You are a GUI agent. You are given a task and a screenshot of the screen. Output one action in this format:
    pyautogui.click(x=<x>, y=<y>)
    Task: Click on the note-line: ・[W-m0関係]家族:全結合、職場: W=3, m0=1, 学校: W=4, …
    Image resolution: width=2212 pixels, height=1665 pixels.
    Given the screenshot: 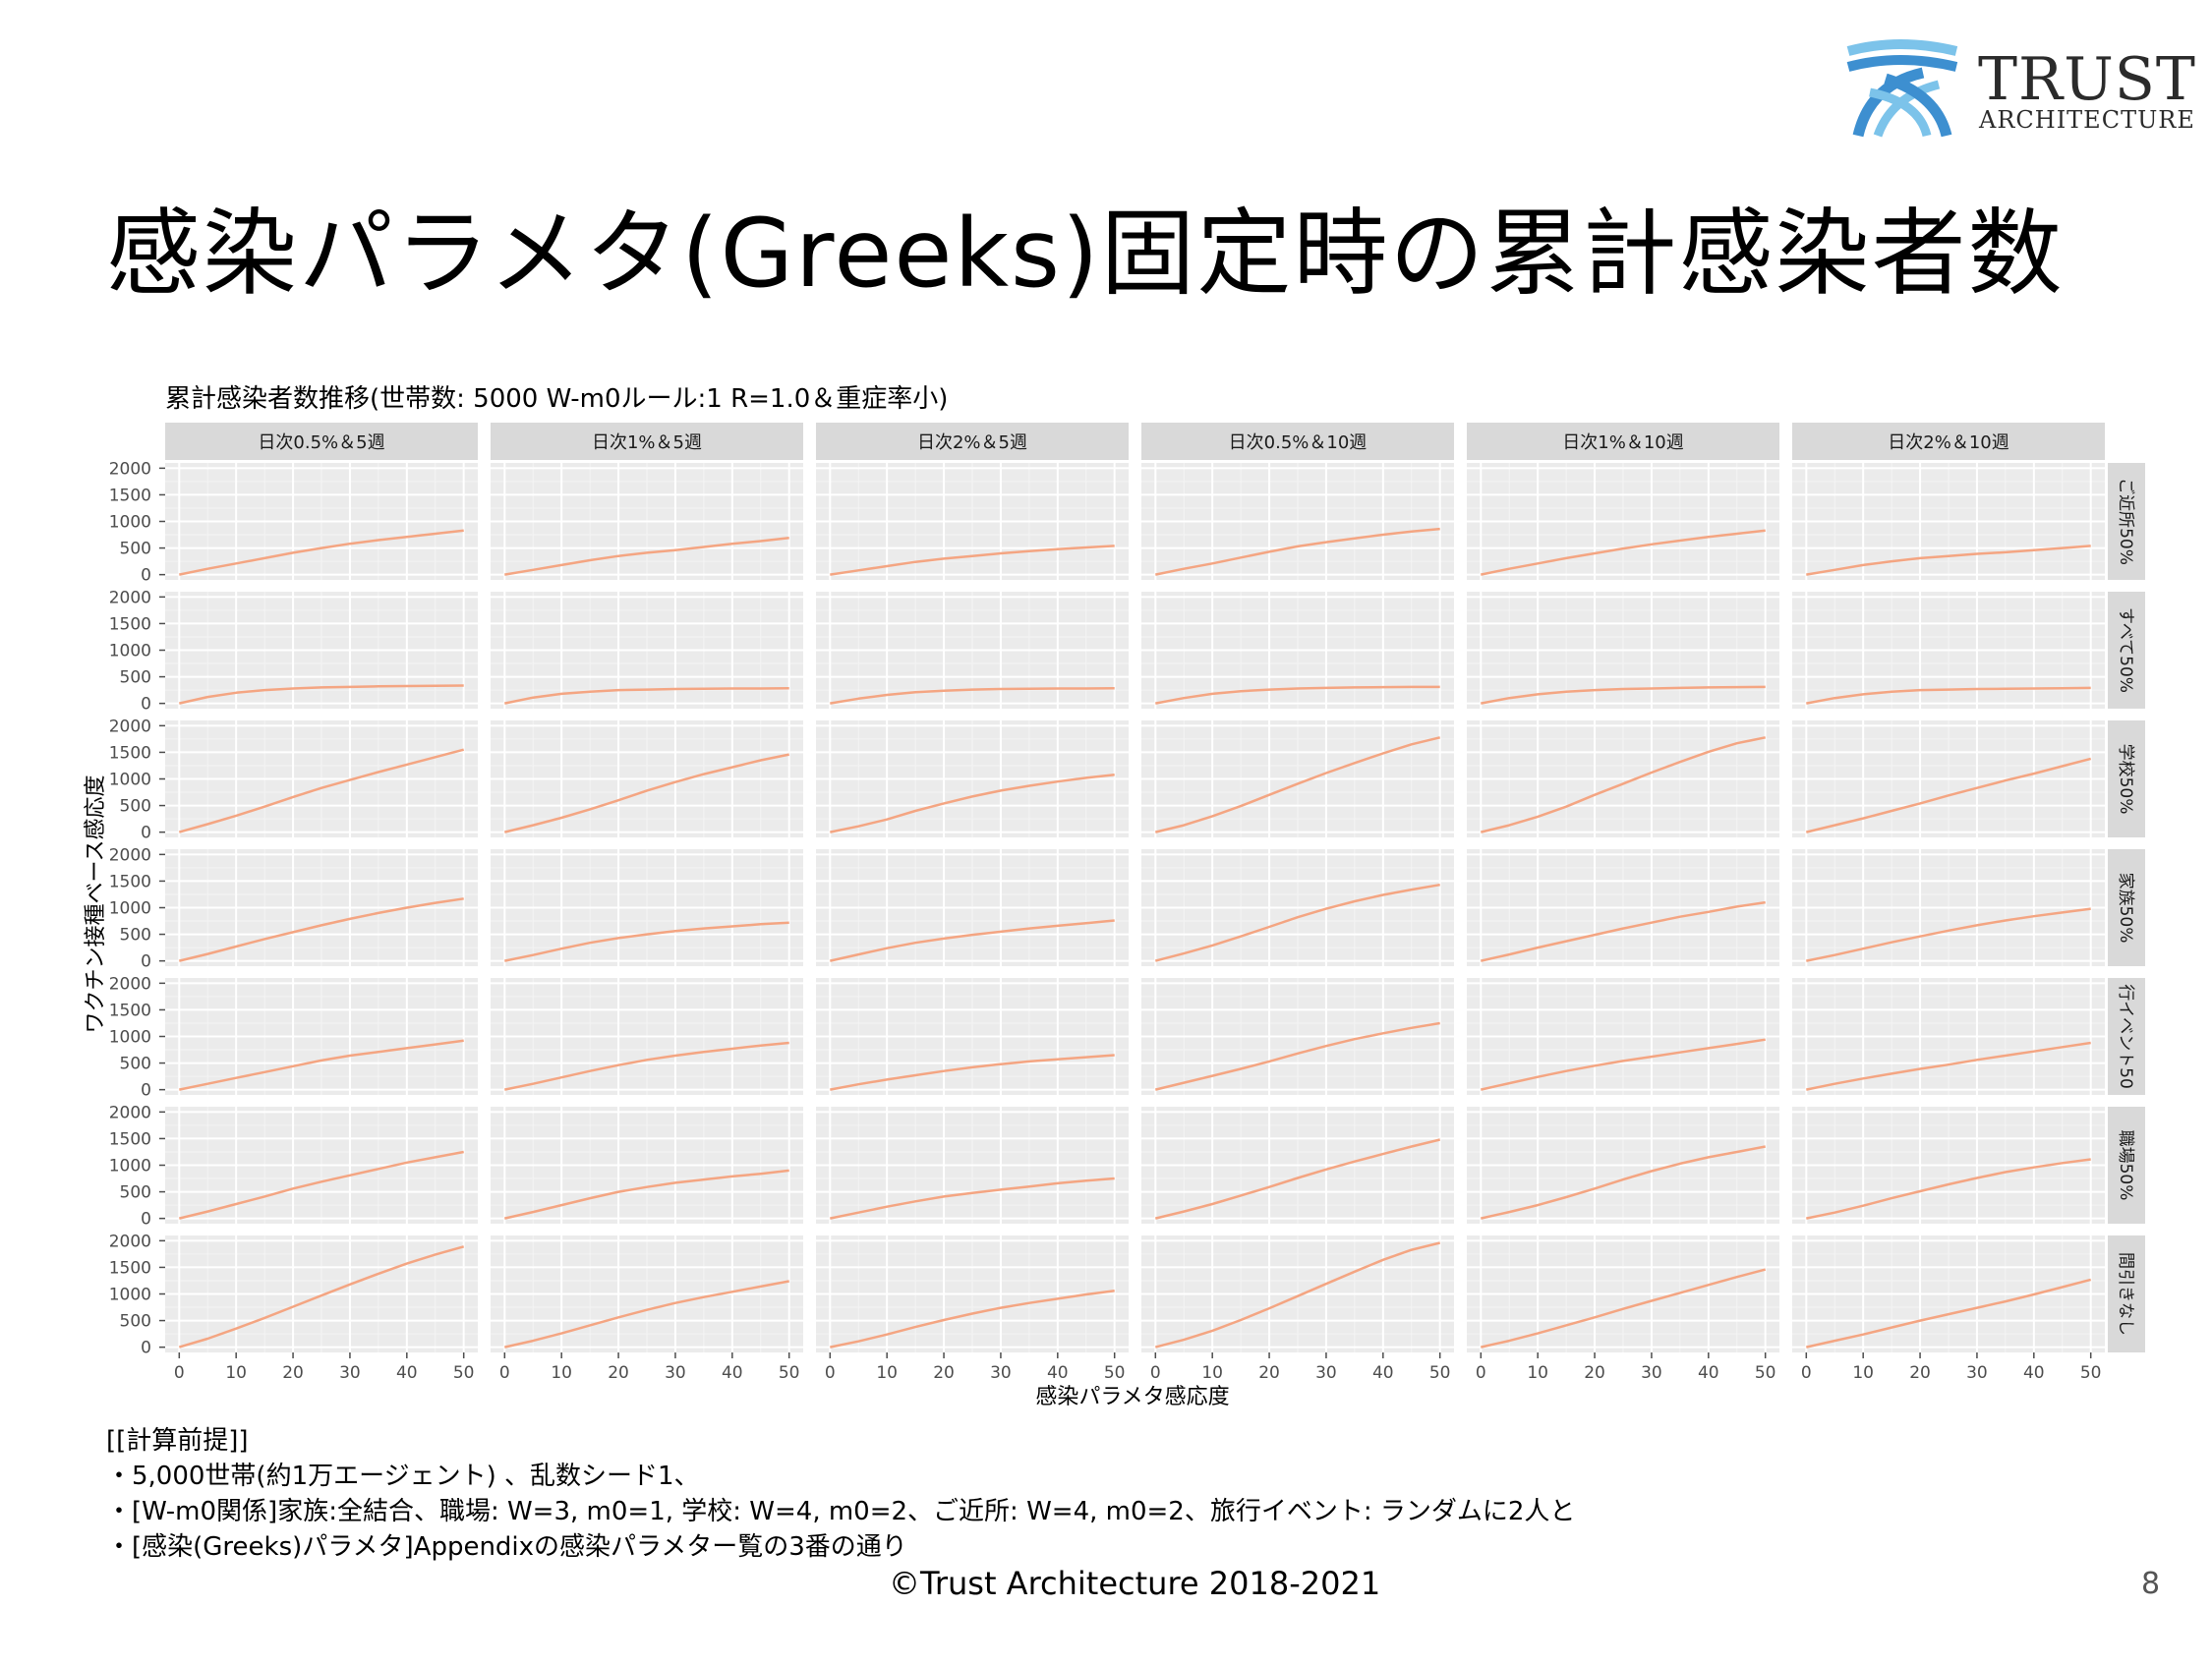 What is the action you would take?
    pyautogui.click(x=841, y=1511)
    